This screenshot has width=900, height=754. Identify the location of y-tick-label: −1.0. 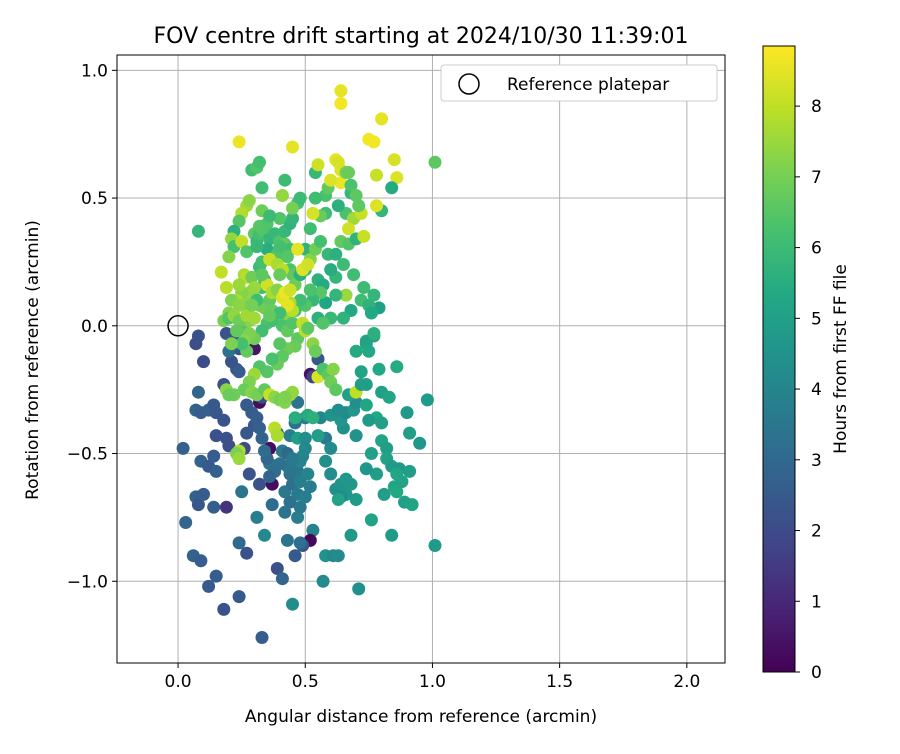
(87, 582).